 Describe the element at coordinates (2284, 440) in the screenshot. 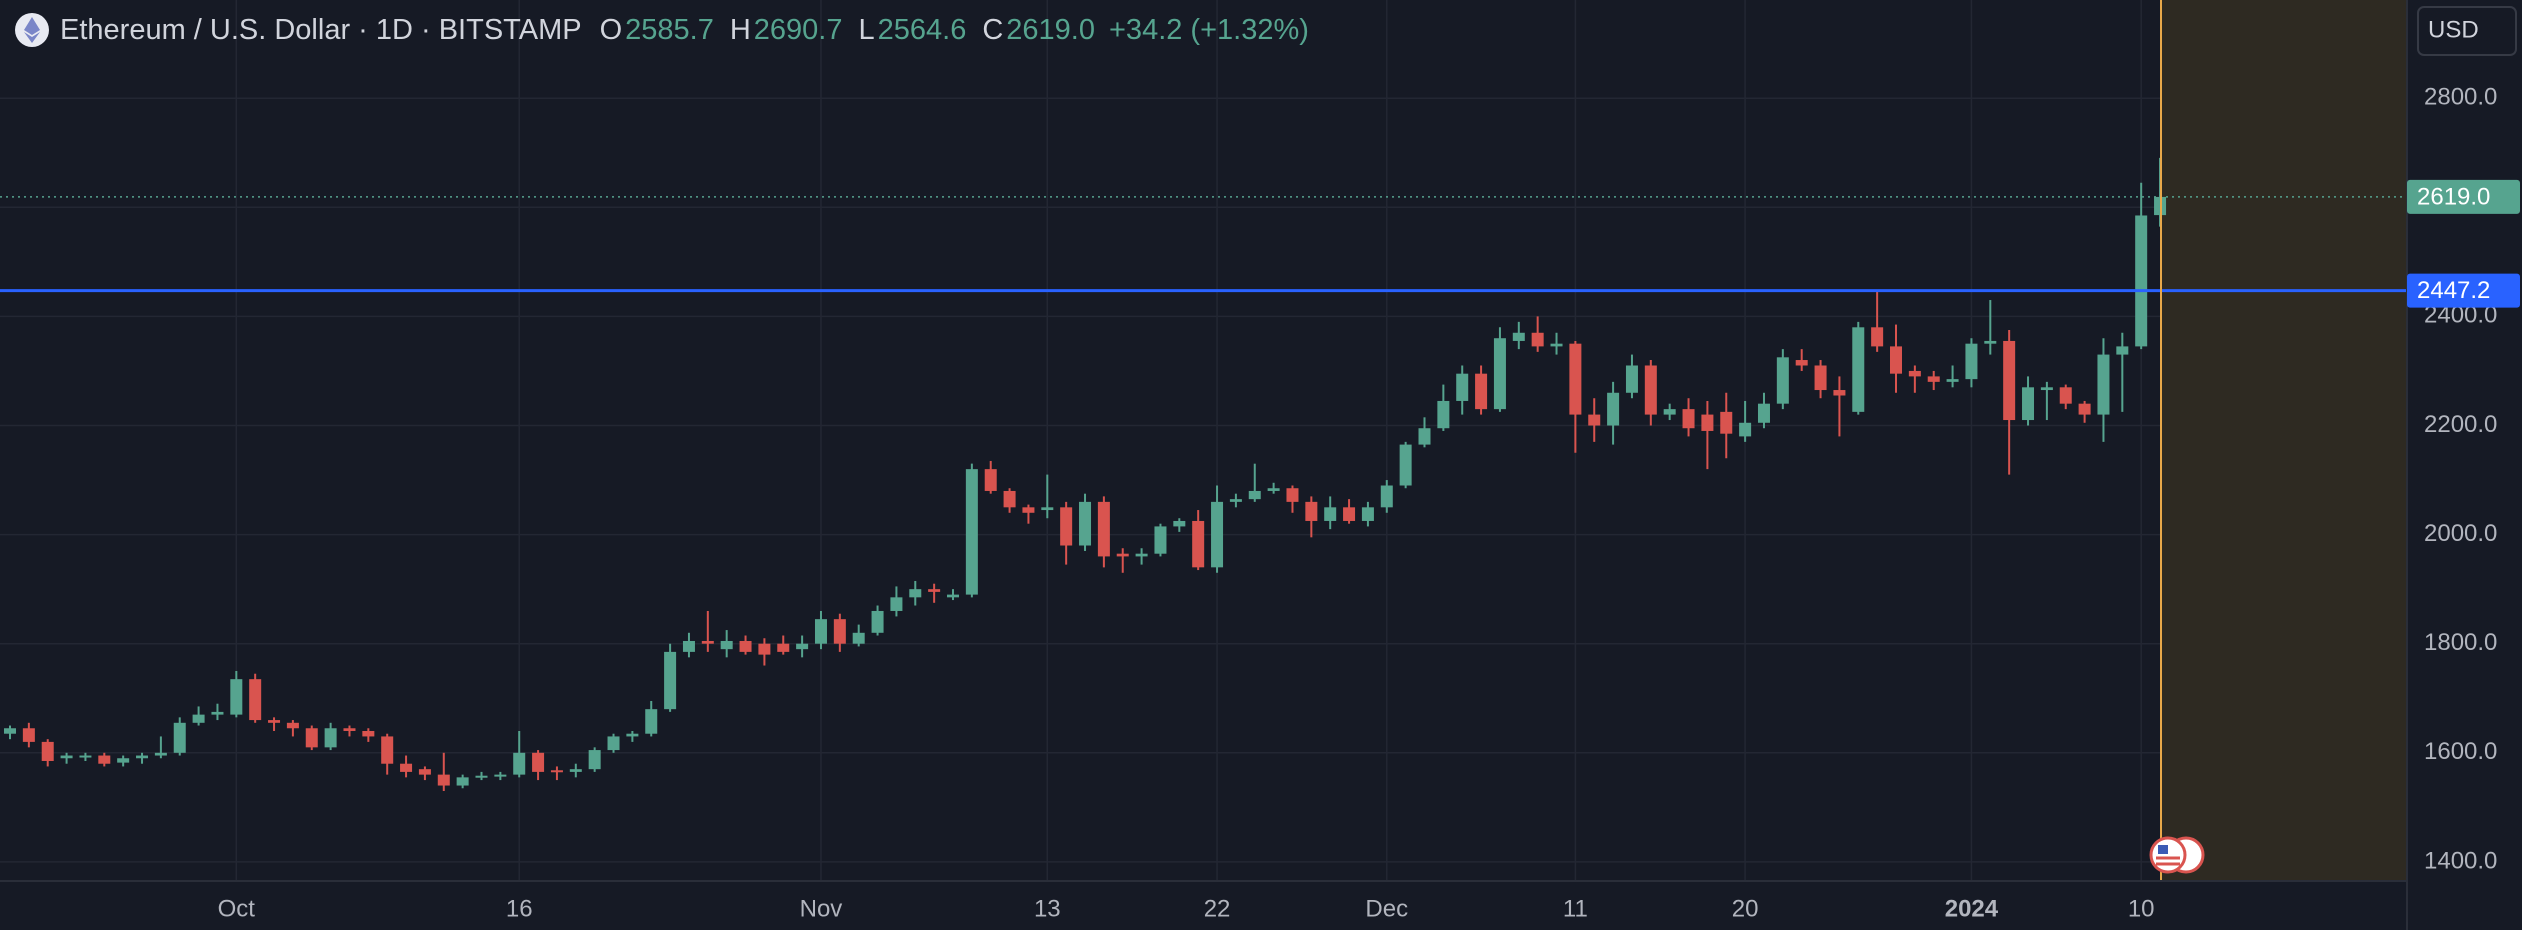

I see `future-range` at that location.